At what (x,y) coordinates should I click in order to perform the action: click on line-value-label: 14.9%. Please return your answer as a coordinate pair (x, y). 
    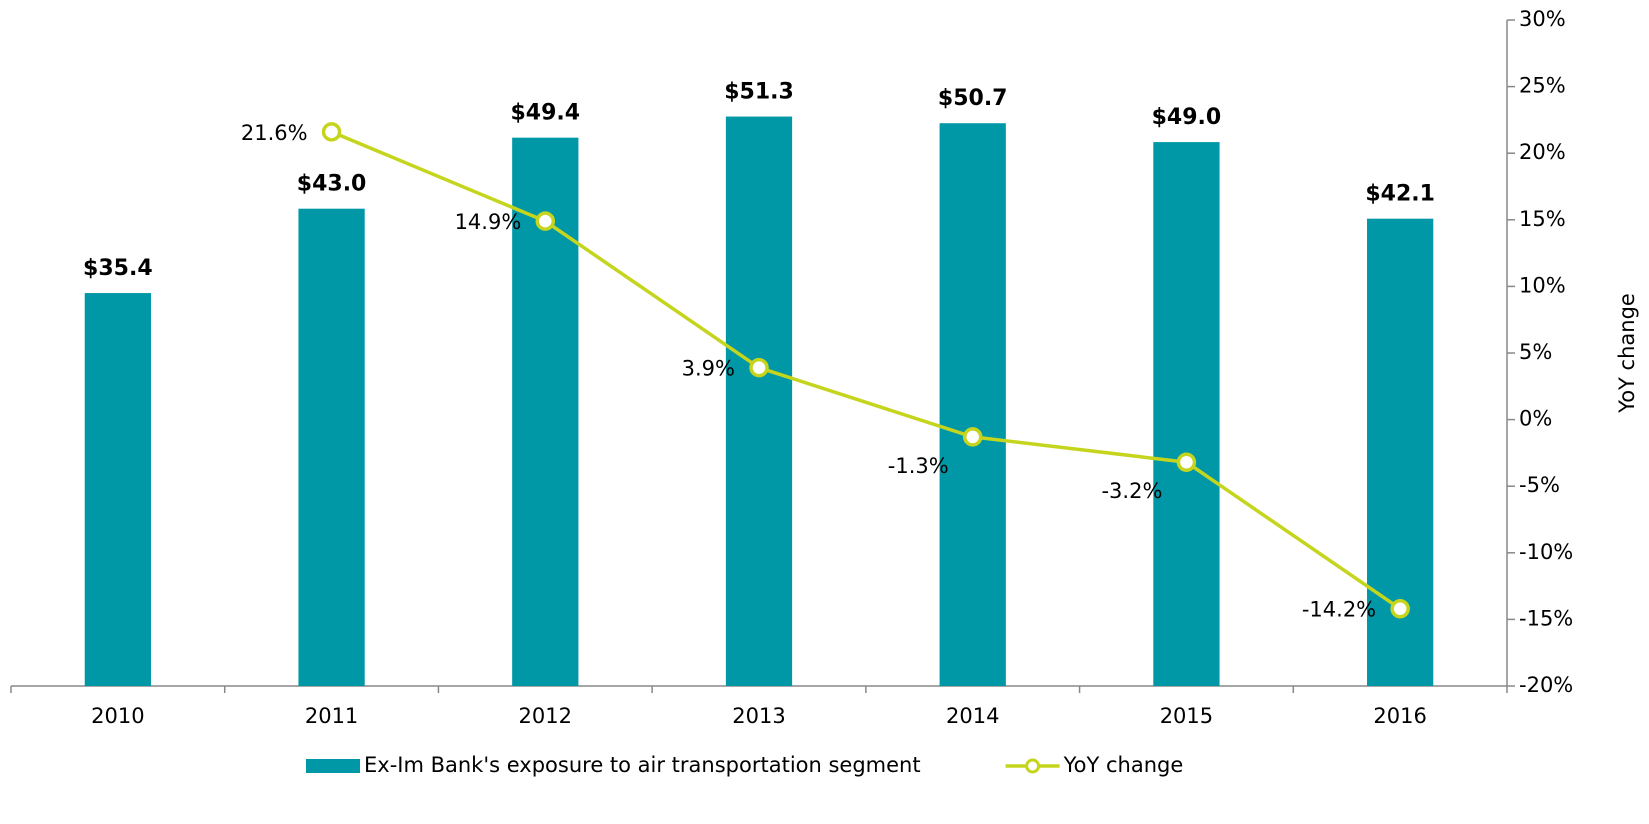
    Looking at the image, I should click on (488, 222).